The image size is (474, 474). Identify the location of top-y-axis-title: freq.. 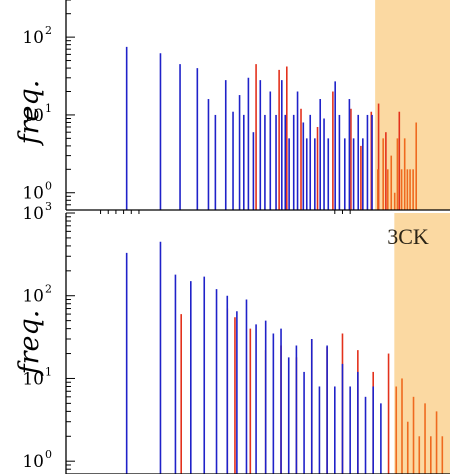
(29, 113).